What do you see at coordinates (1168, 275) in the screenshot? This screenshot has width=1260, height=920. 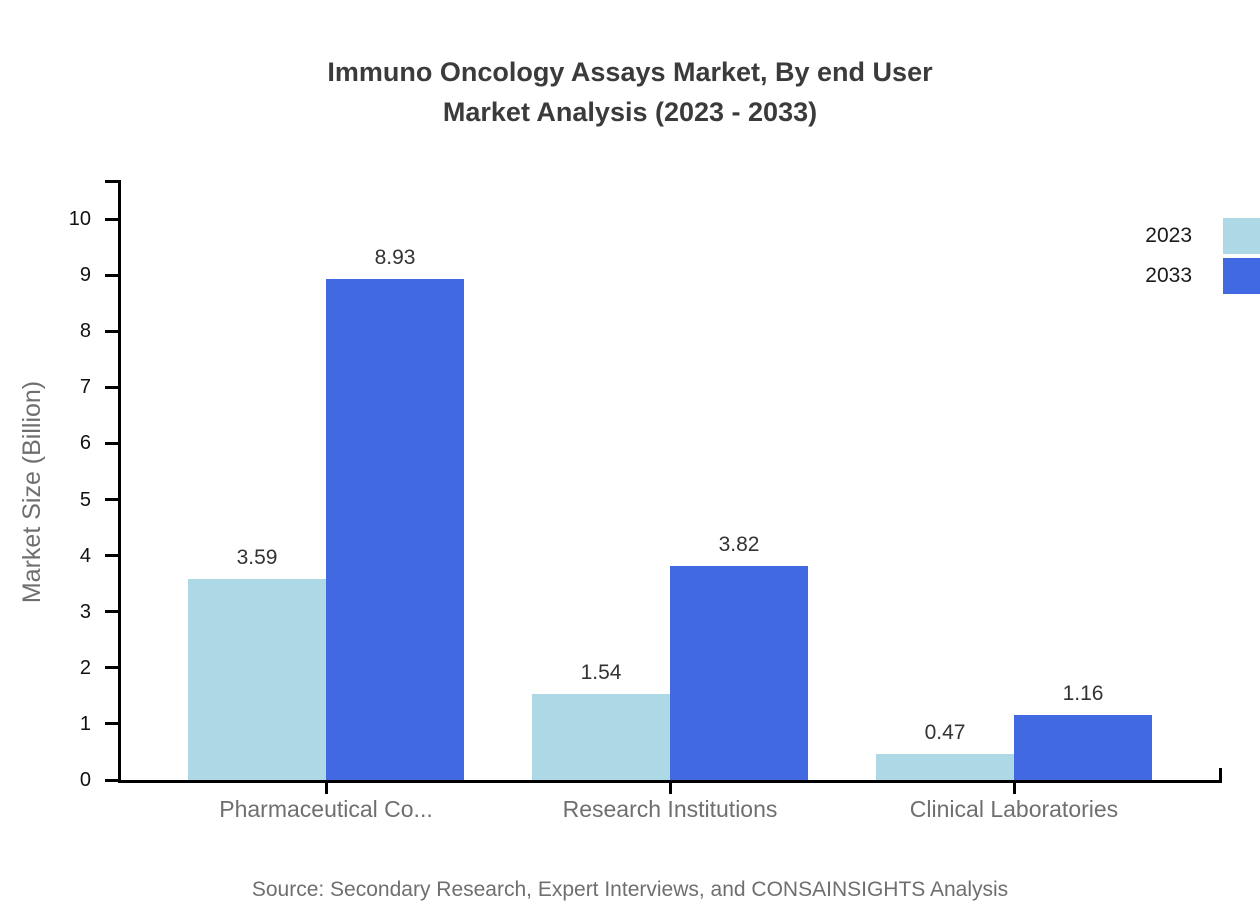 I see `legend-label-2033: 2033` at bounding box center [1168, 275].